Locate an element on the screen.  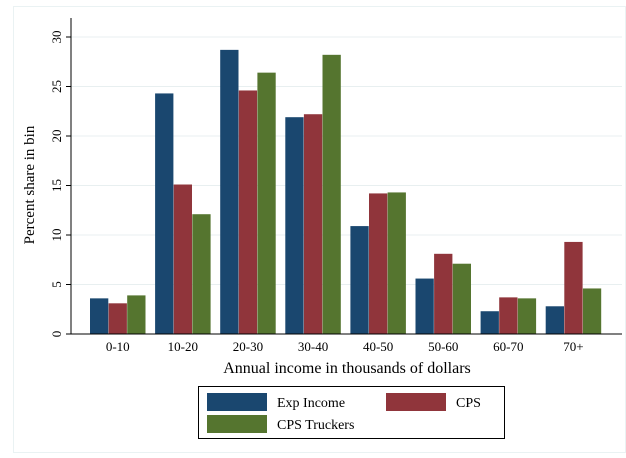
legend-label: CPS is located at coordinates (468, 403).